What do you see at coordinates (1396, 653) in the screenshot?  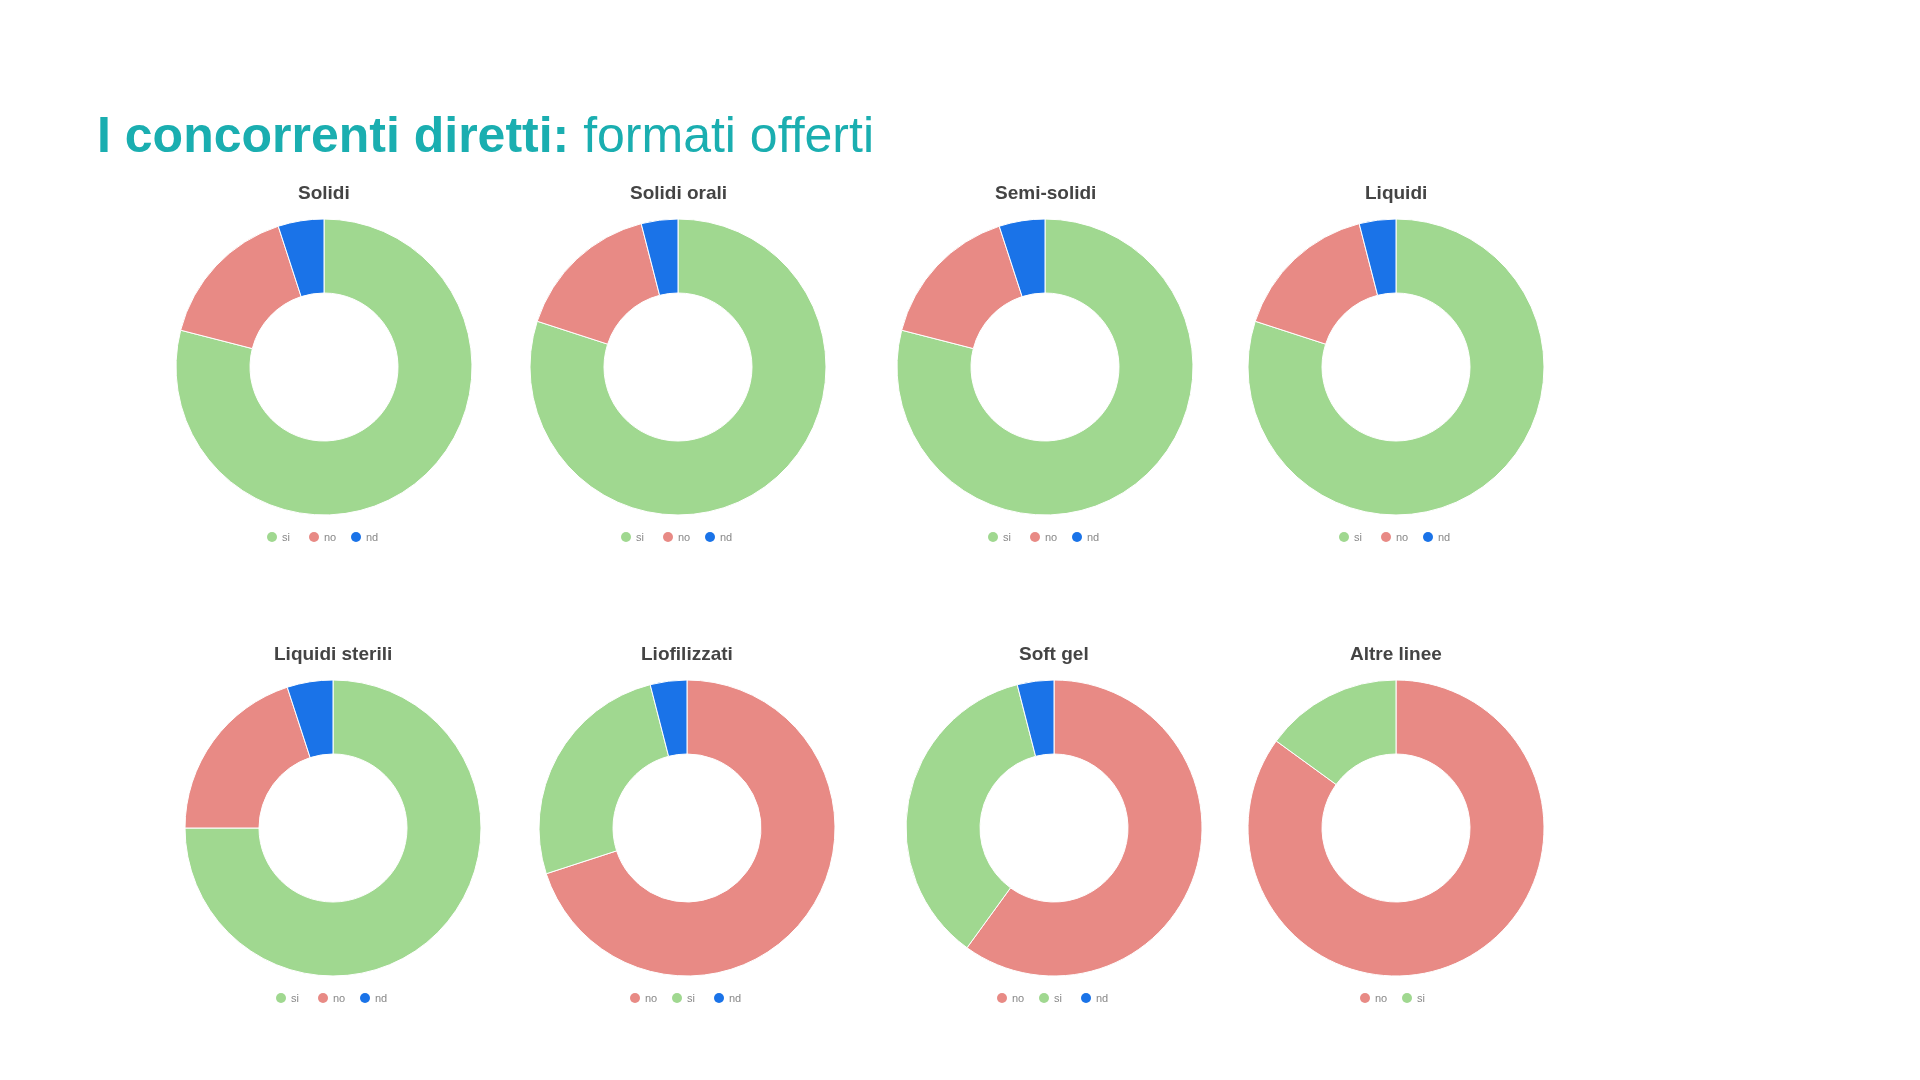 I see `chart-title: Altre linee` at bounding box center [1396, 653].